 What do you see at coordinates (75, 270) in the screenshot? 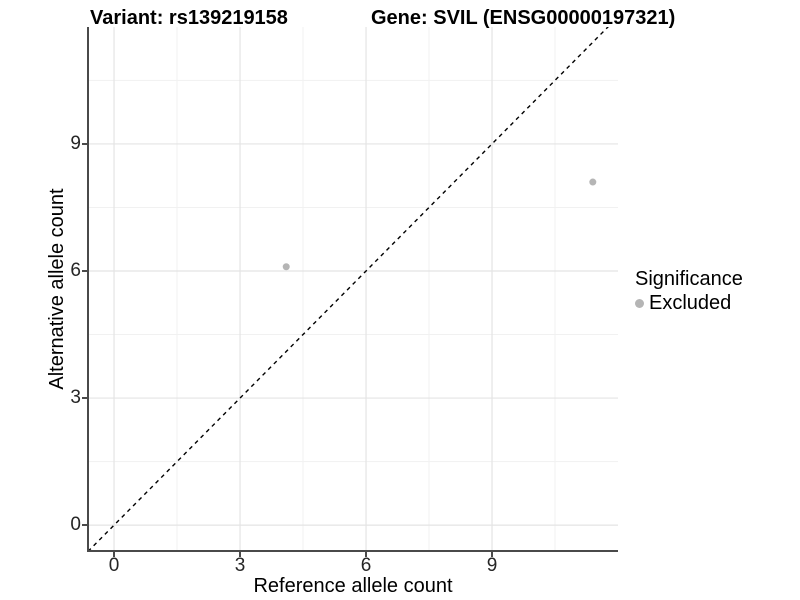
I see `y-tick-label: 6` at bounding box center [75, 270].